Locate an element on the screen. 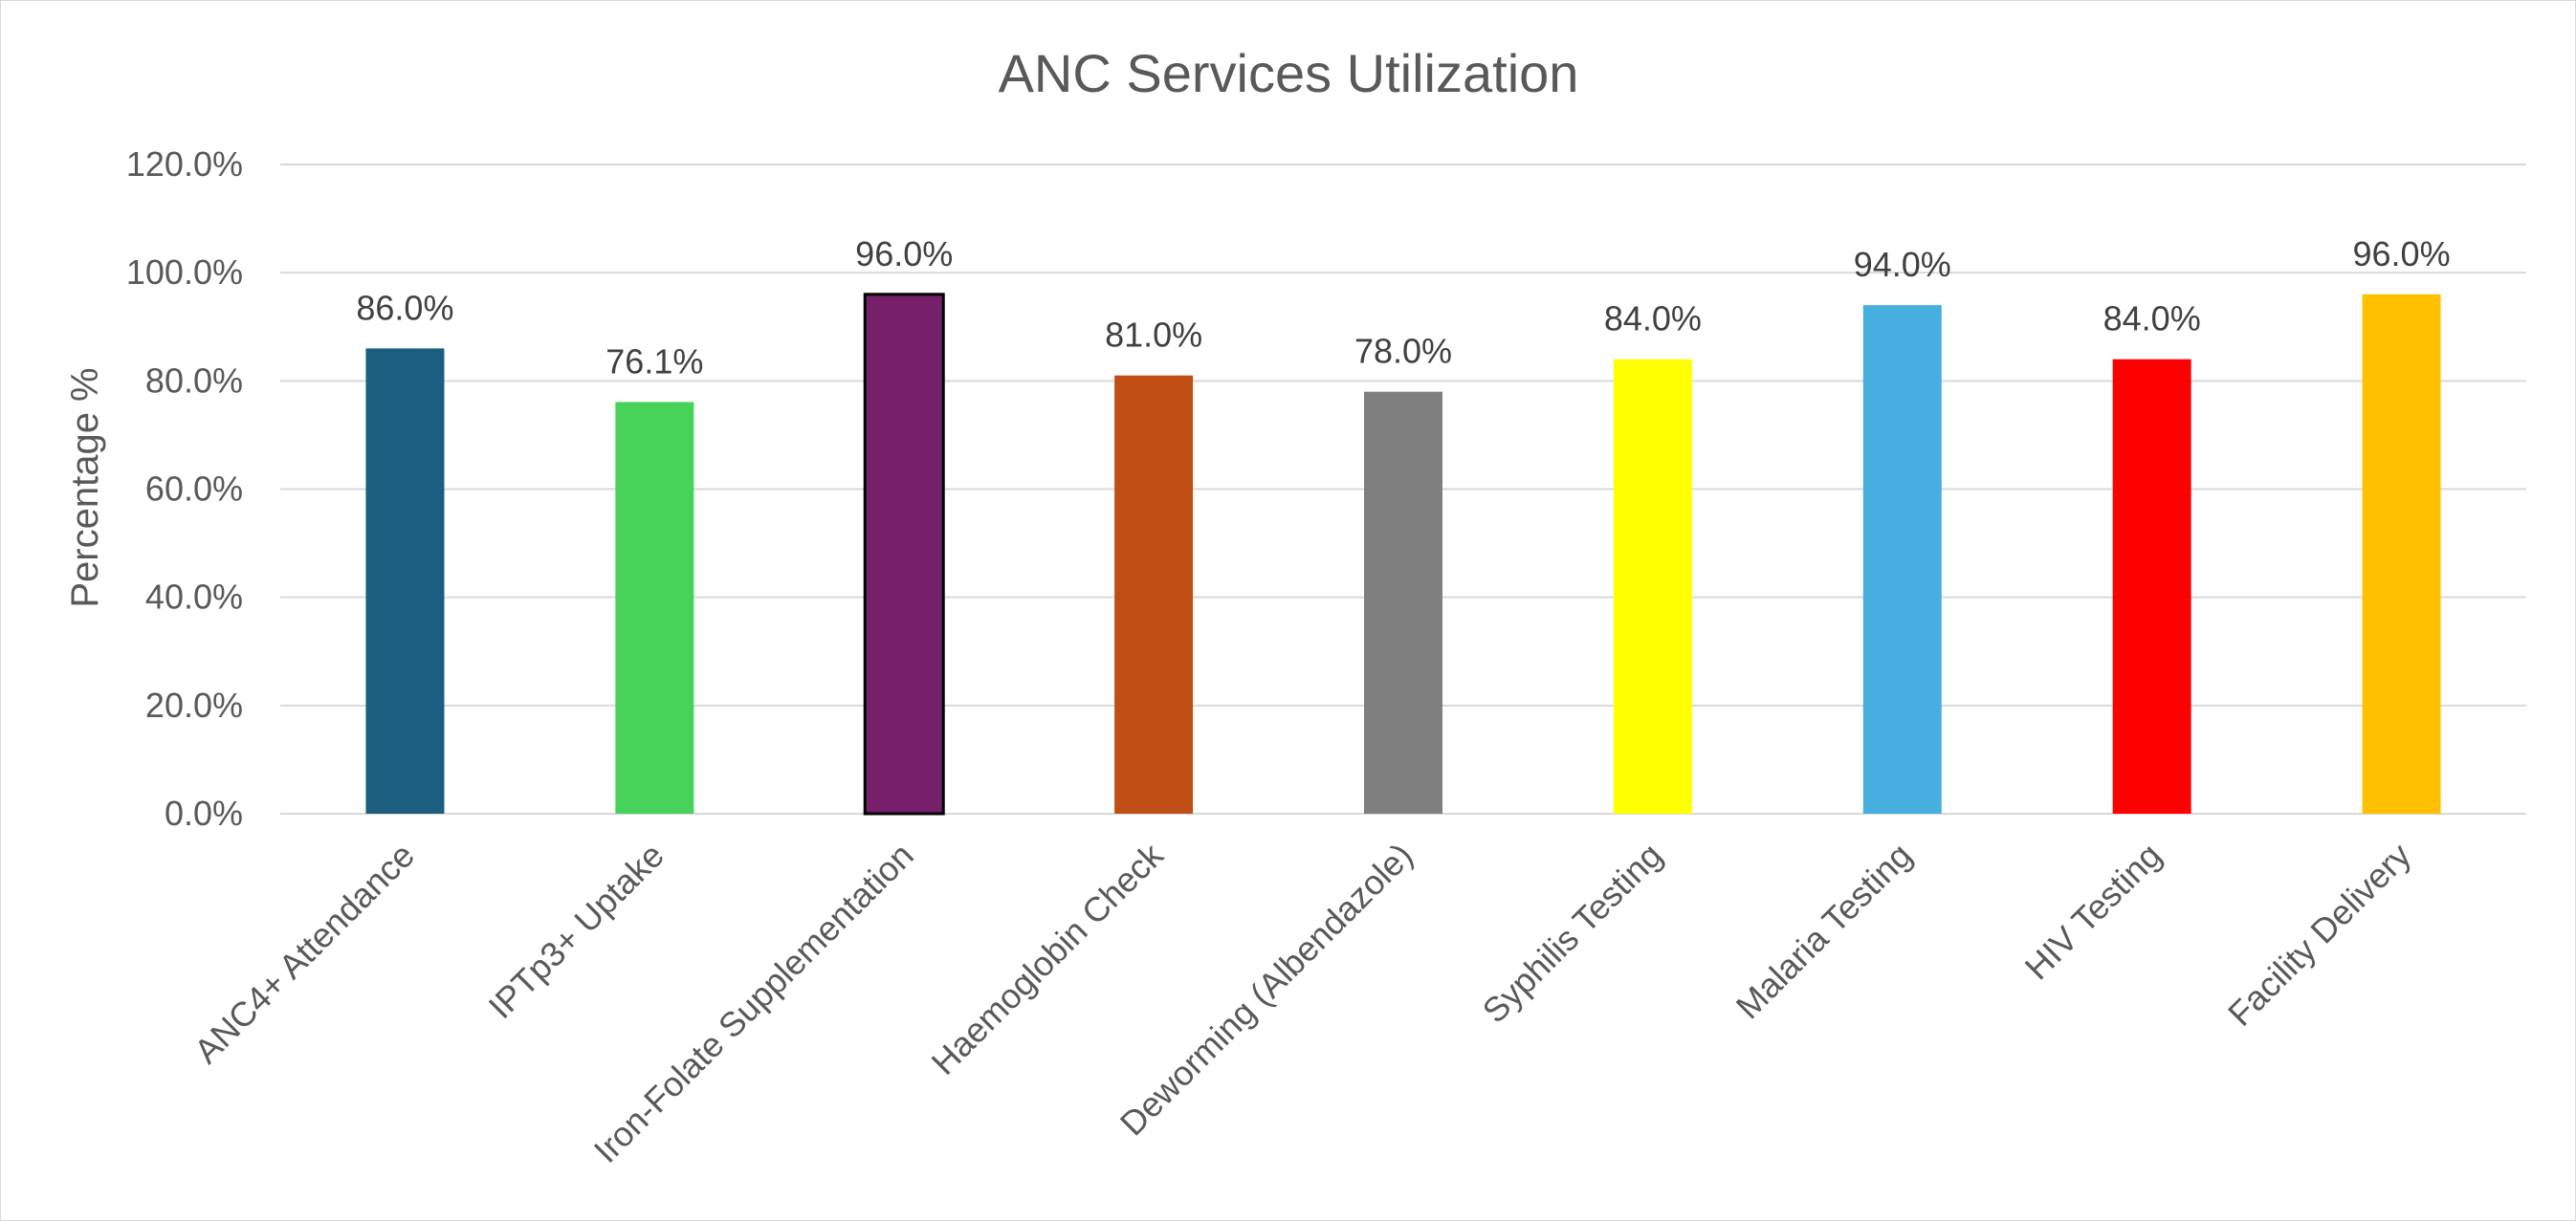 Image resolution: width=2576 pixels, height=1222 pixels. x-tick-label: HIV Testing is located at coordinates (2093, 912).